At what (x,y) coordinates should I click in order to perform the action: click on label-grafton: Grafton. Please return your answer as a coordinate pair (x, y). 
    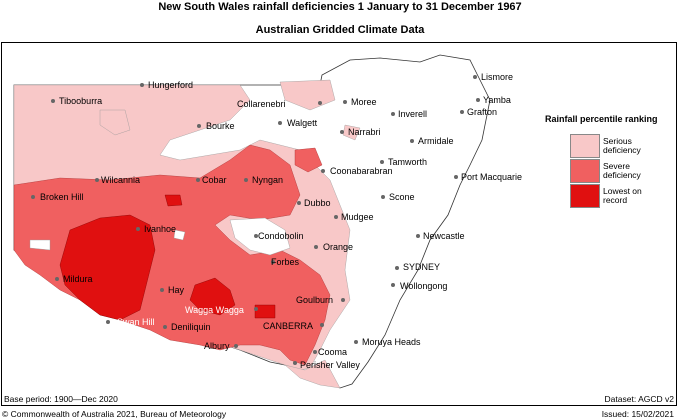
    Looking at the image, I should click on (482, 112).